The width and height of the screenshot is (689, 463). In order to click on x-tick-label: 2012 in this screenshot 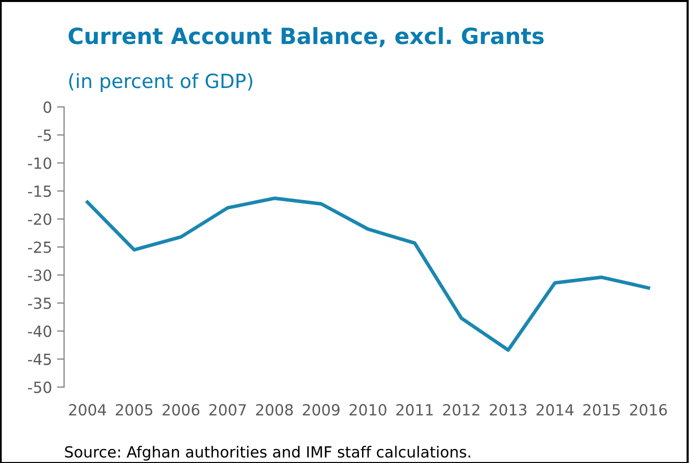, I will do `click(461, 410)`.